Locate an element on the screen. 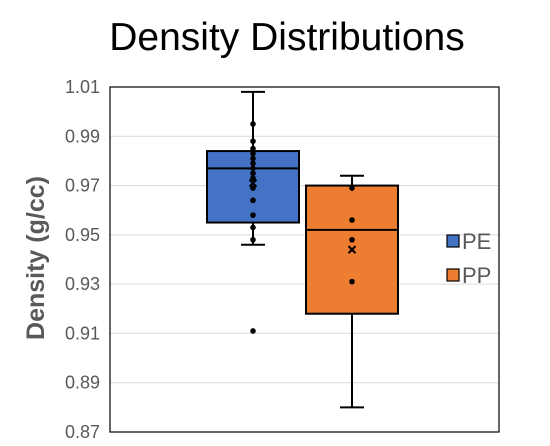 The image size is (550, 446). box-pp is located at coordinates (352, 291).